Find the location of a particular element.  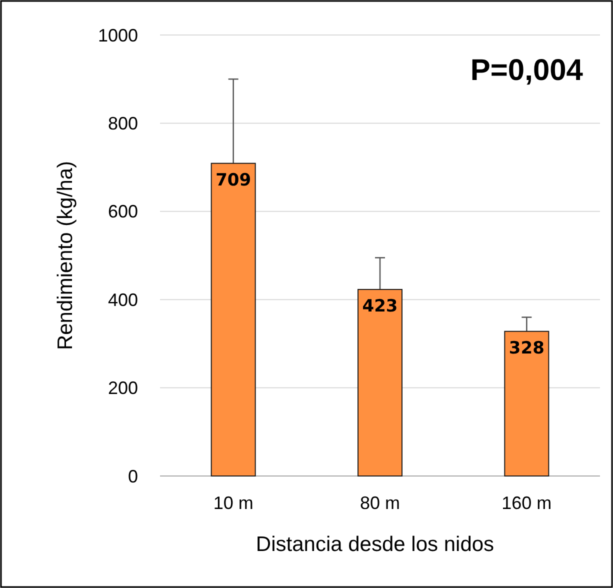

data-label: 423 is located at coordinates (380, 306).